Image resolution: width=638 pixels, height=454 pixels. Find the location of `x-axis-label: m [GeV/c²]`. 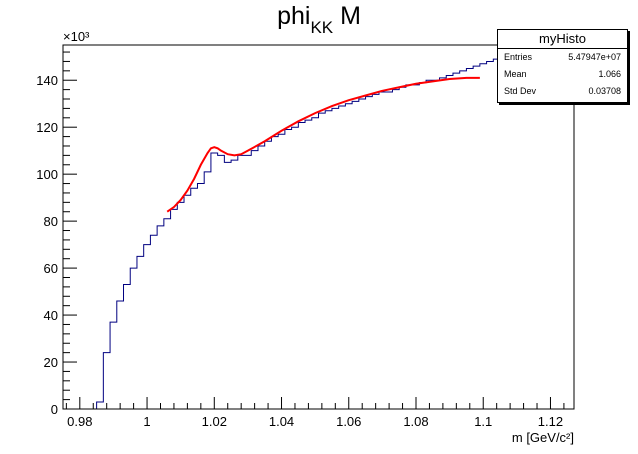

x-axis-label: m [GeV/c²] is located at coordinates (543, 437).